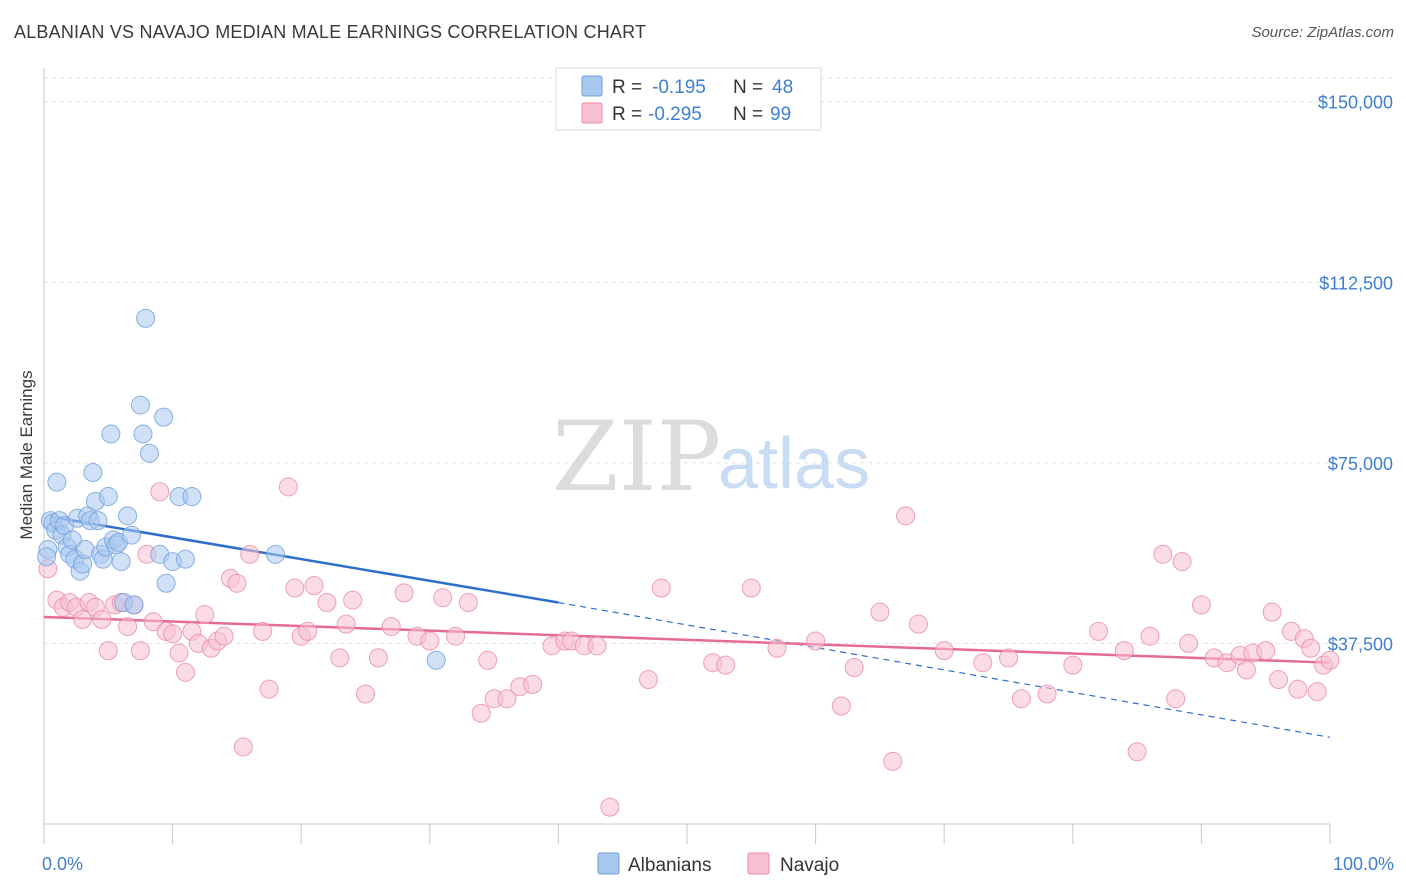  Describe the element at coordinates (782, 87) in the screenshot. I see `legend-n-value-albanians: 48` at that location.